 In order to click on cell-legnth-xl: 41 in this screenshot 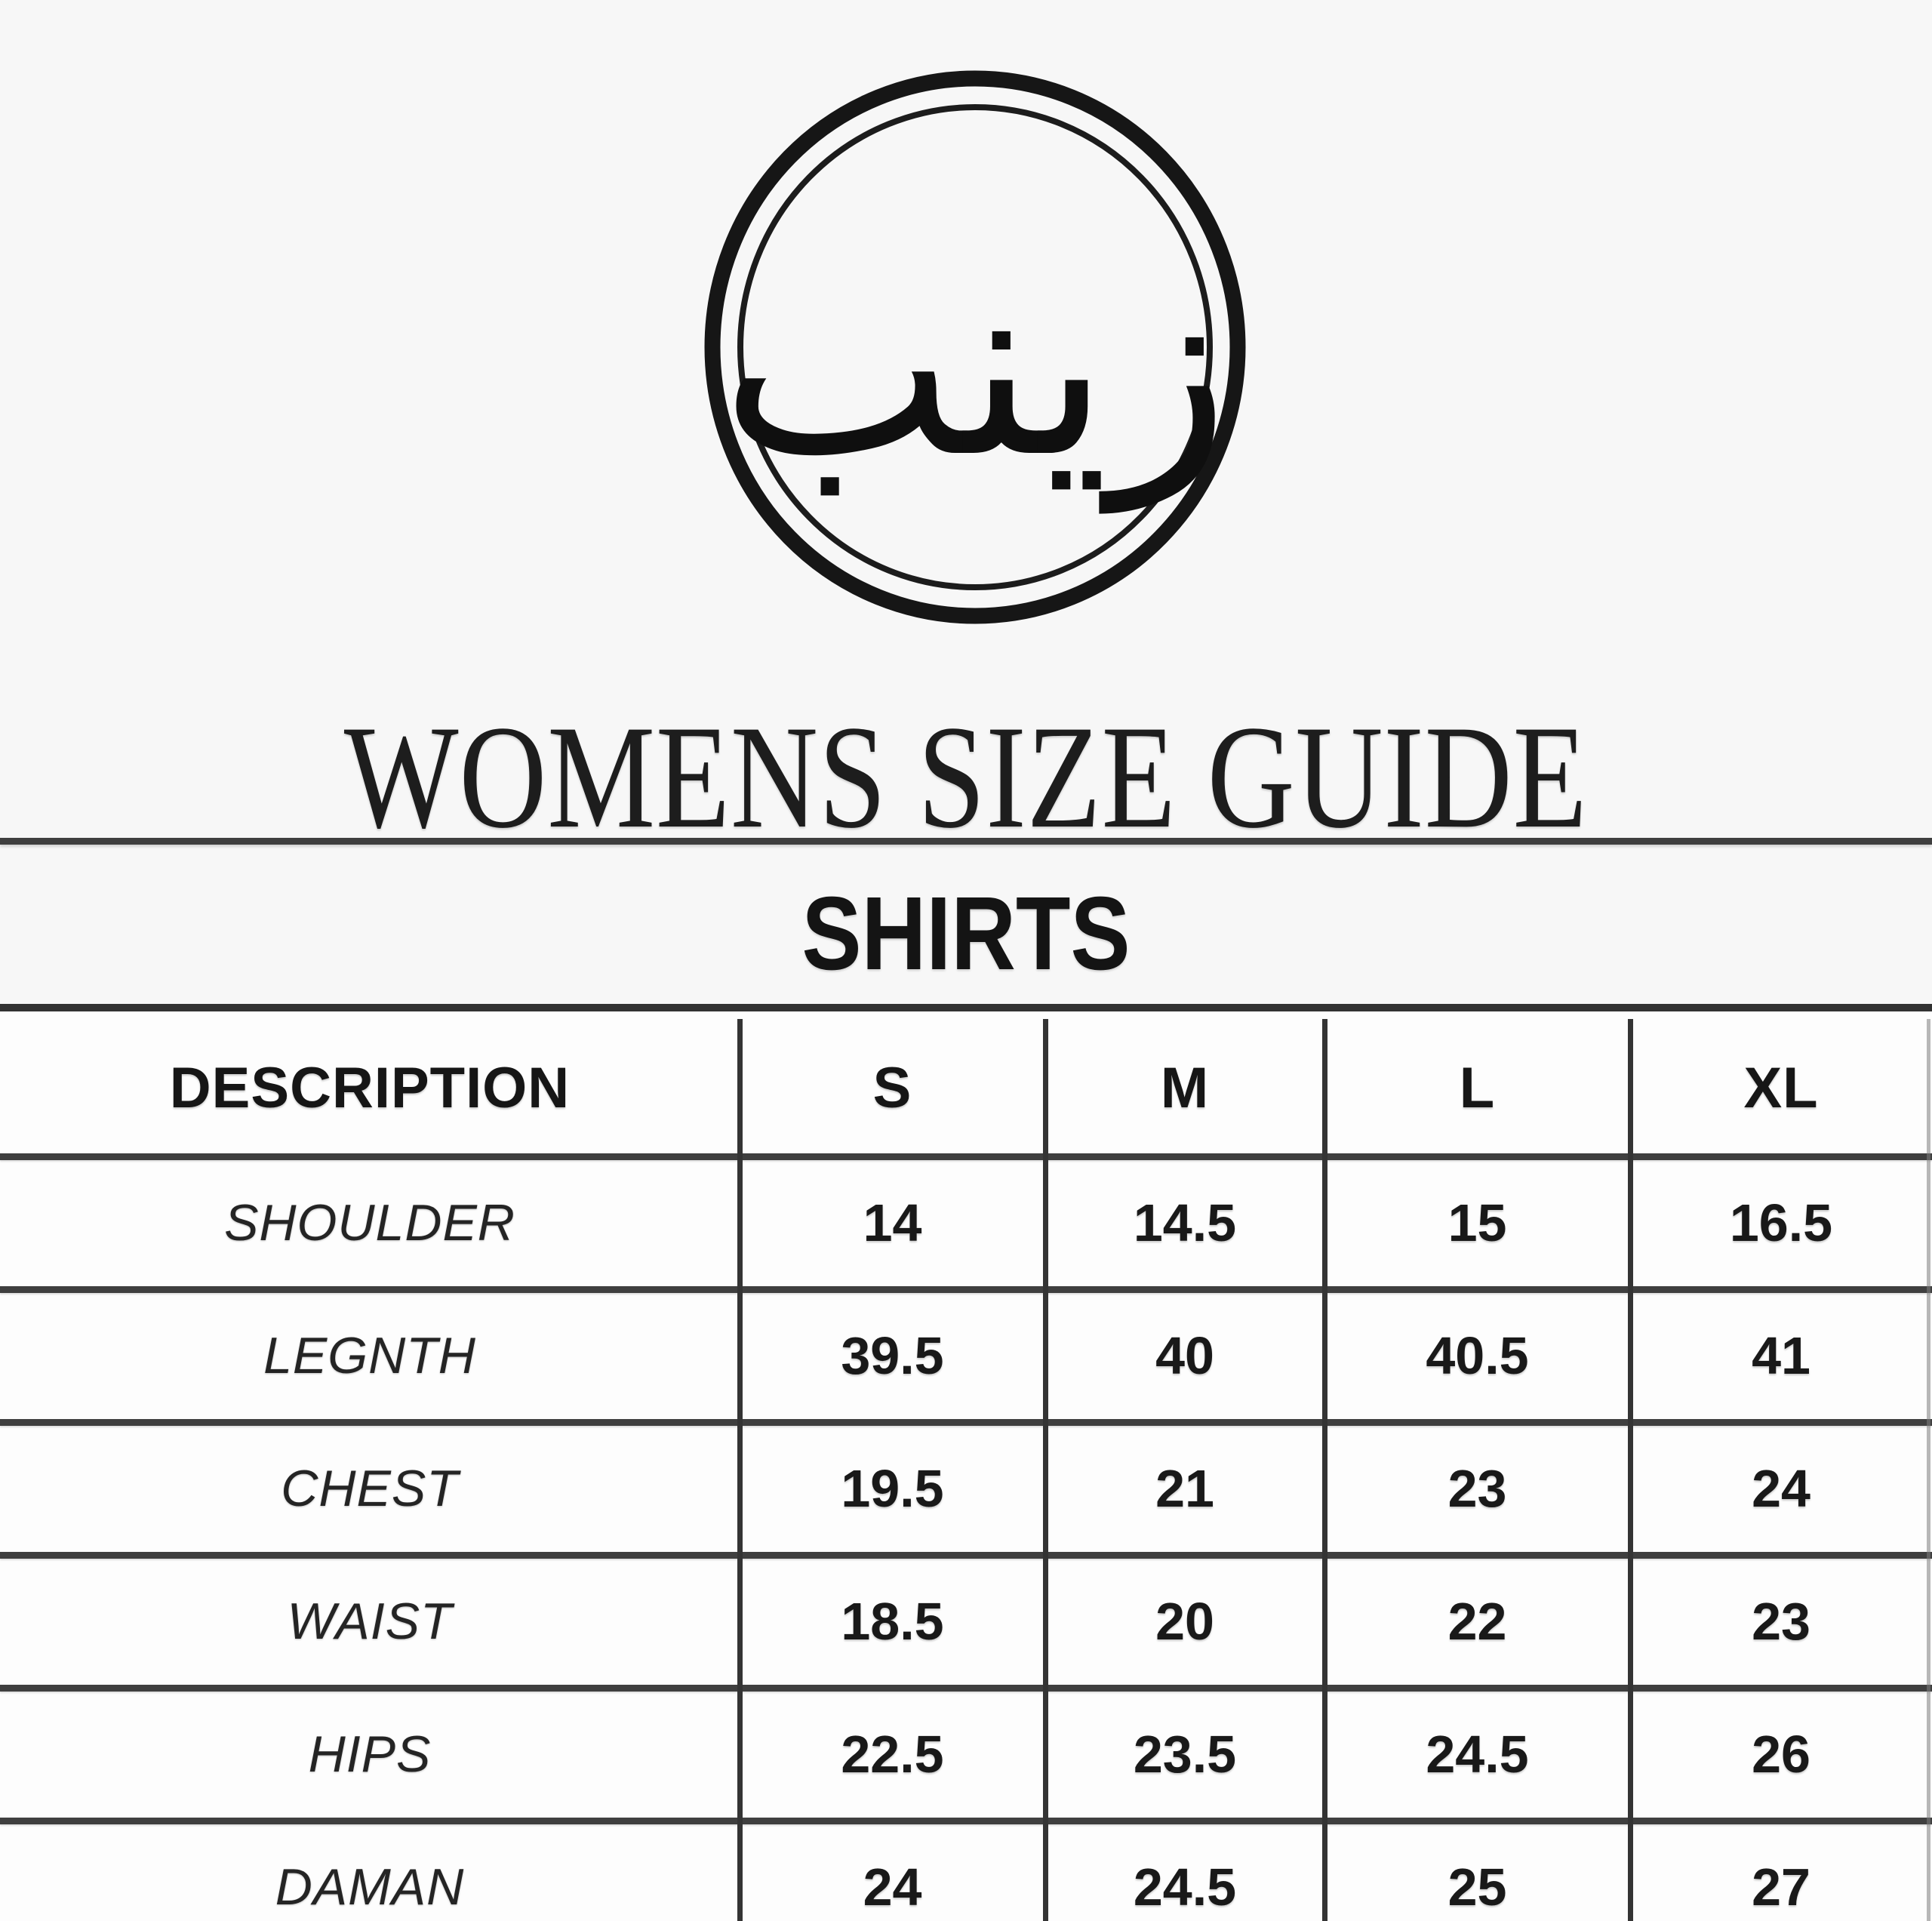, I will do `click(1781, 1355)`.